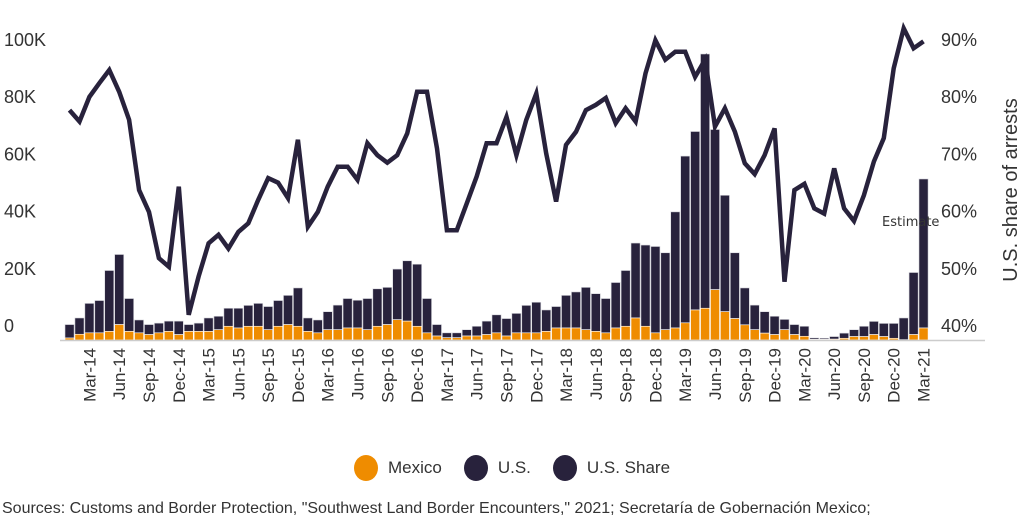 This screenshot has width=1024, height=518. I want to click on x-tick-label: Jun-20, so click(834, 374).